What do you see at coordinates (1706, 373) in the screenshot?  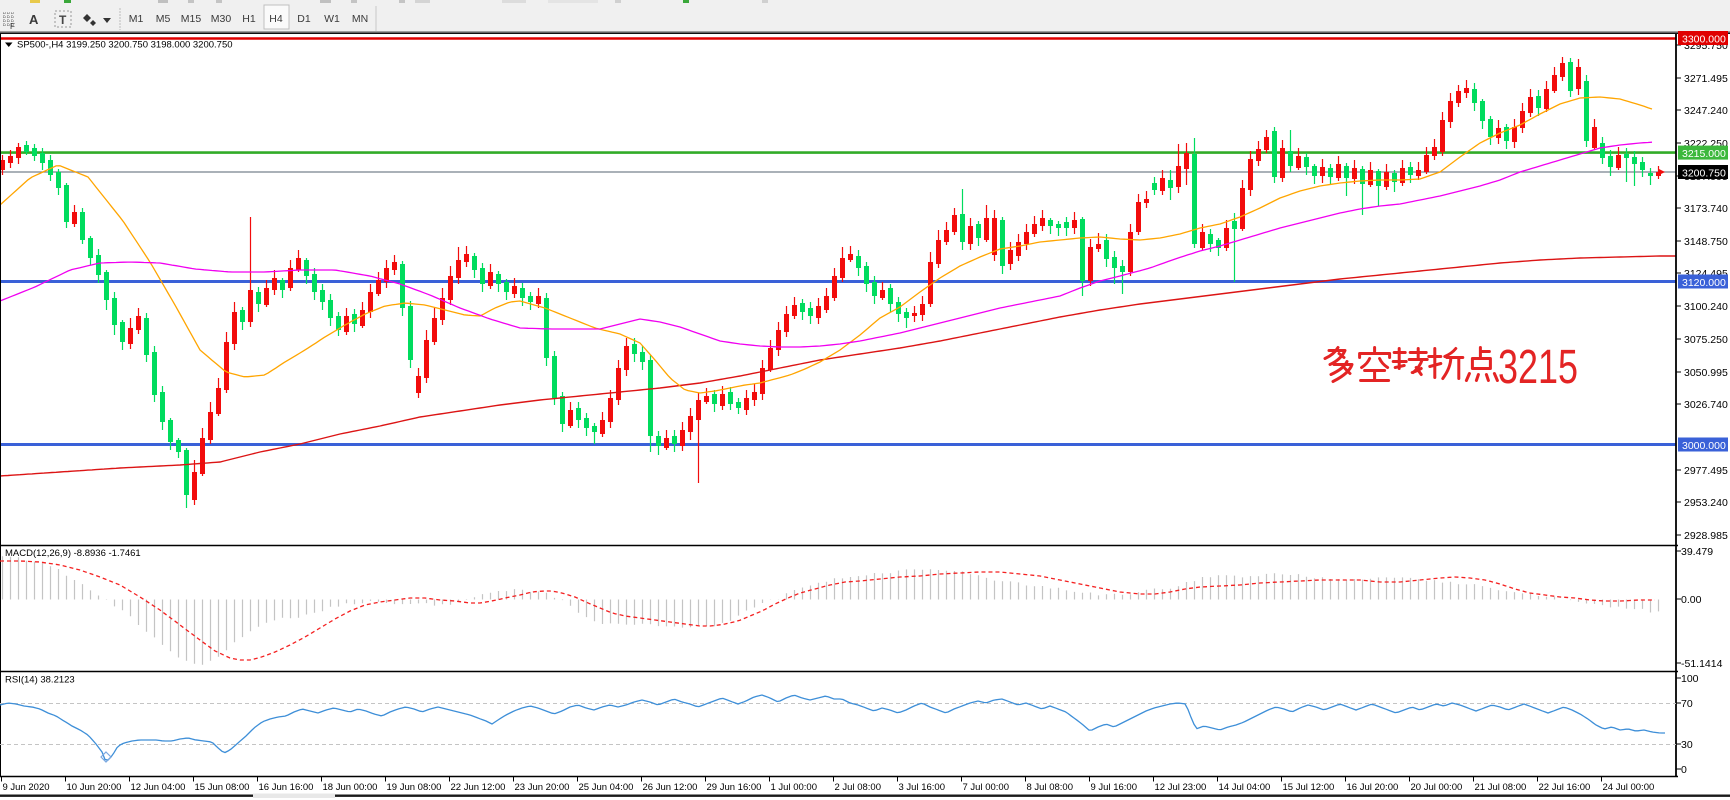 I see `svg-text: 3050.995` at bounding box center [1706, 373].